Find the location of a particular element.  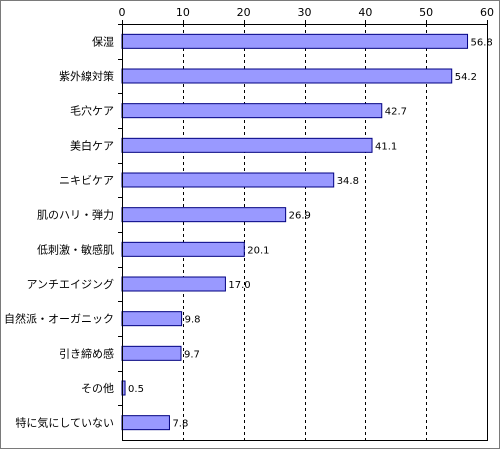

value-label: 34.8 is located at coordinates (348, 181).